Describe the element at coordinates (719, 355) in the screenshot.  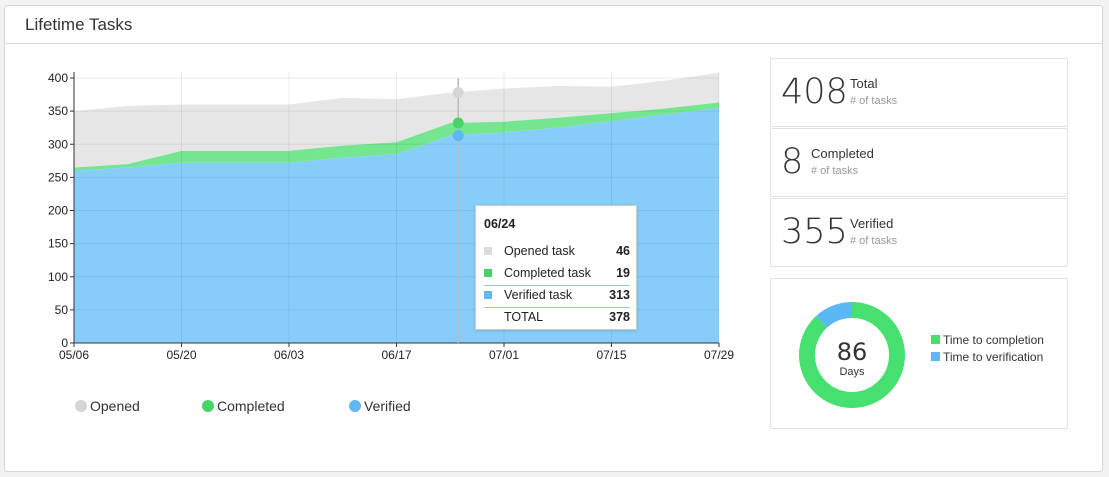
I see `x-tick-label: 07/29` at that location.